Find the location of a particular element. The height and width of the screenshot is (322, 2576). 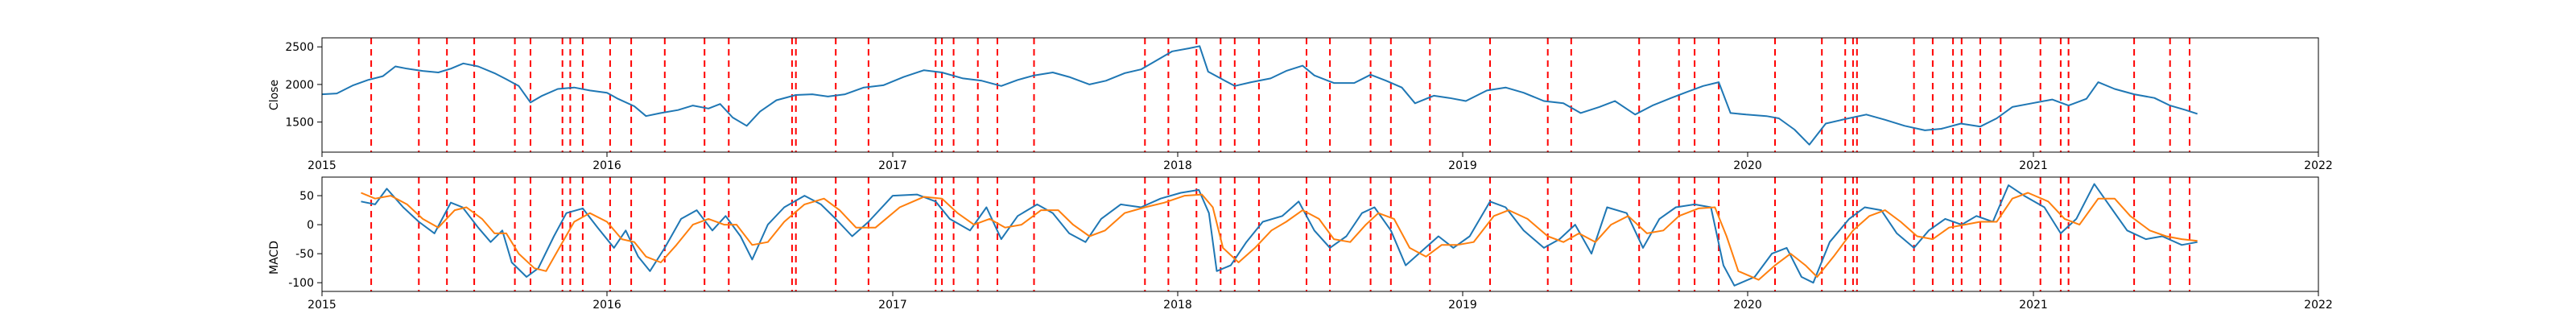

close-y-tick-label-2: 2500 is located at coordinates (299, 47).